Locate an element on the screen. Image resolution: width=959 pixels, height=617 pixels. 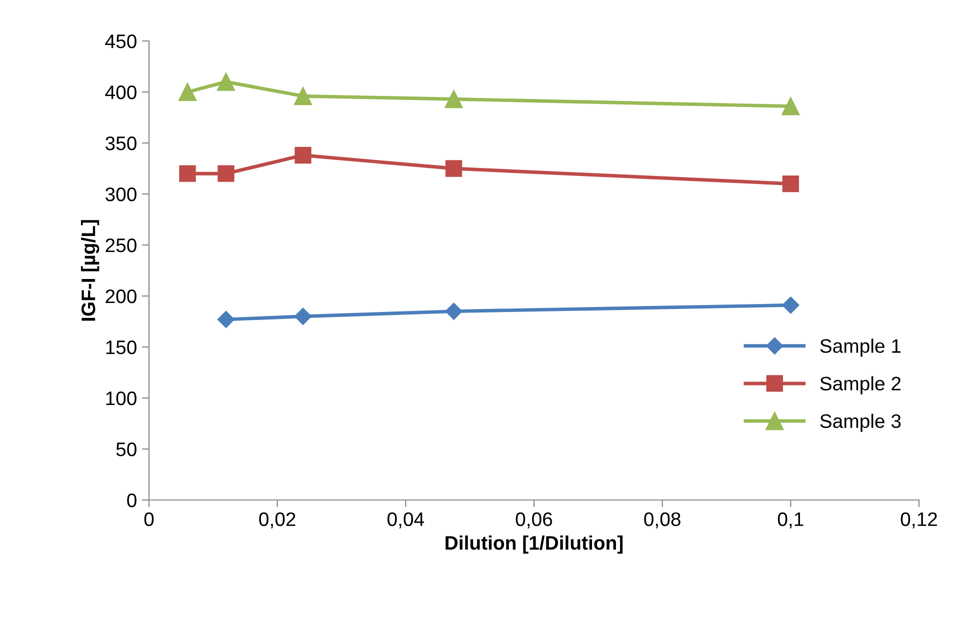
x-tick-label: 0 is located at coordinates (149, 519).